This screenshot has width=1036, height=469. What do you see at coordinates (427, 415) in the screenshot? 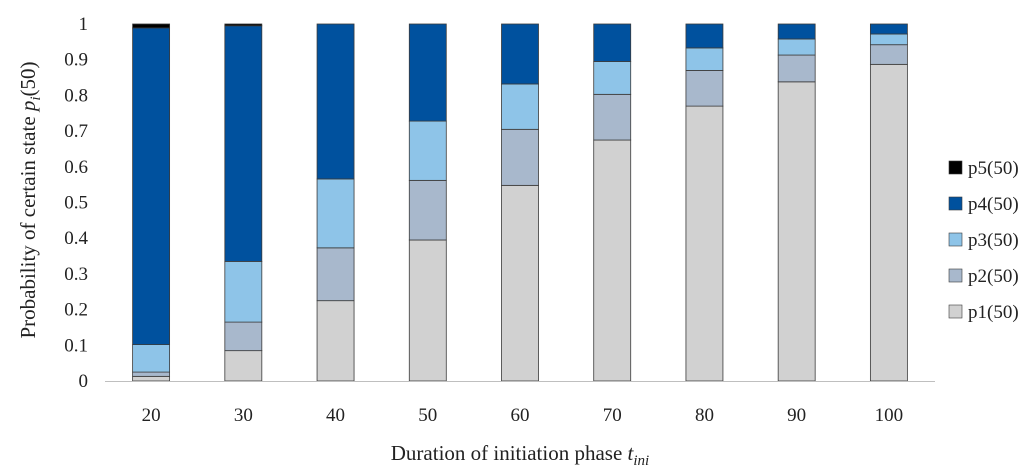
I see `x-tick-label: 50` at bounding box center [427, 415].